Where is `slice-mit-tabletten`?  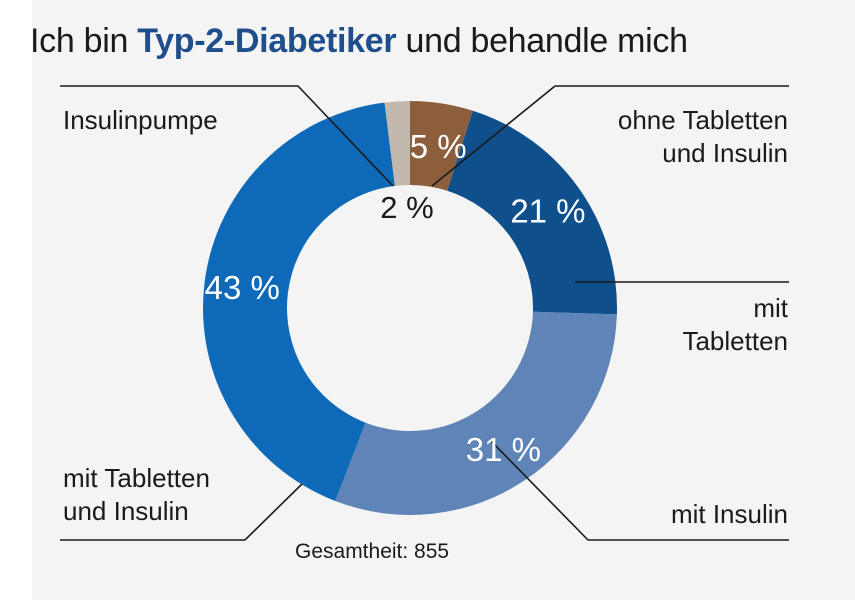 slice-mit-tabletten is located at coordinates (532, 212).